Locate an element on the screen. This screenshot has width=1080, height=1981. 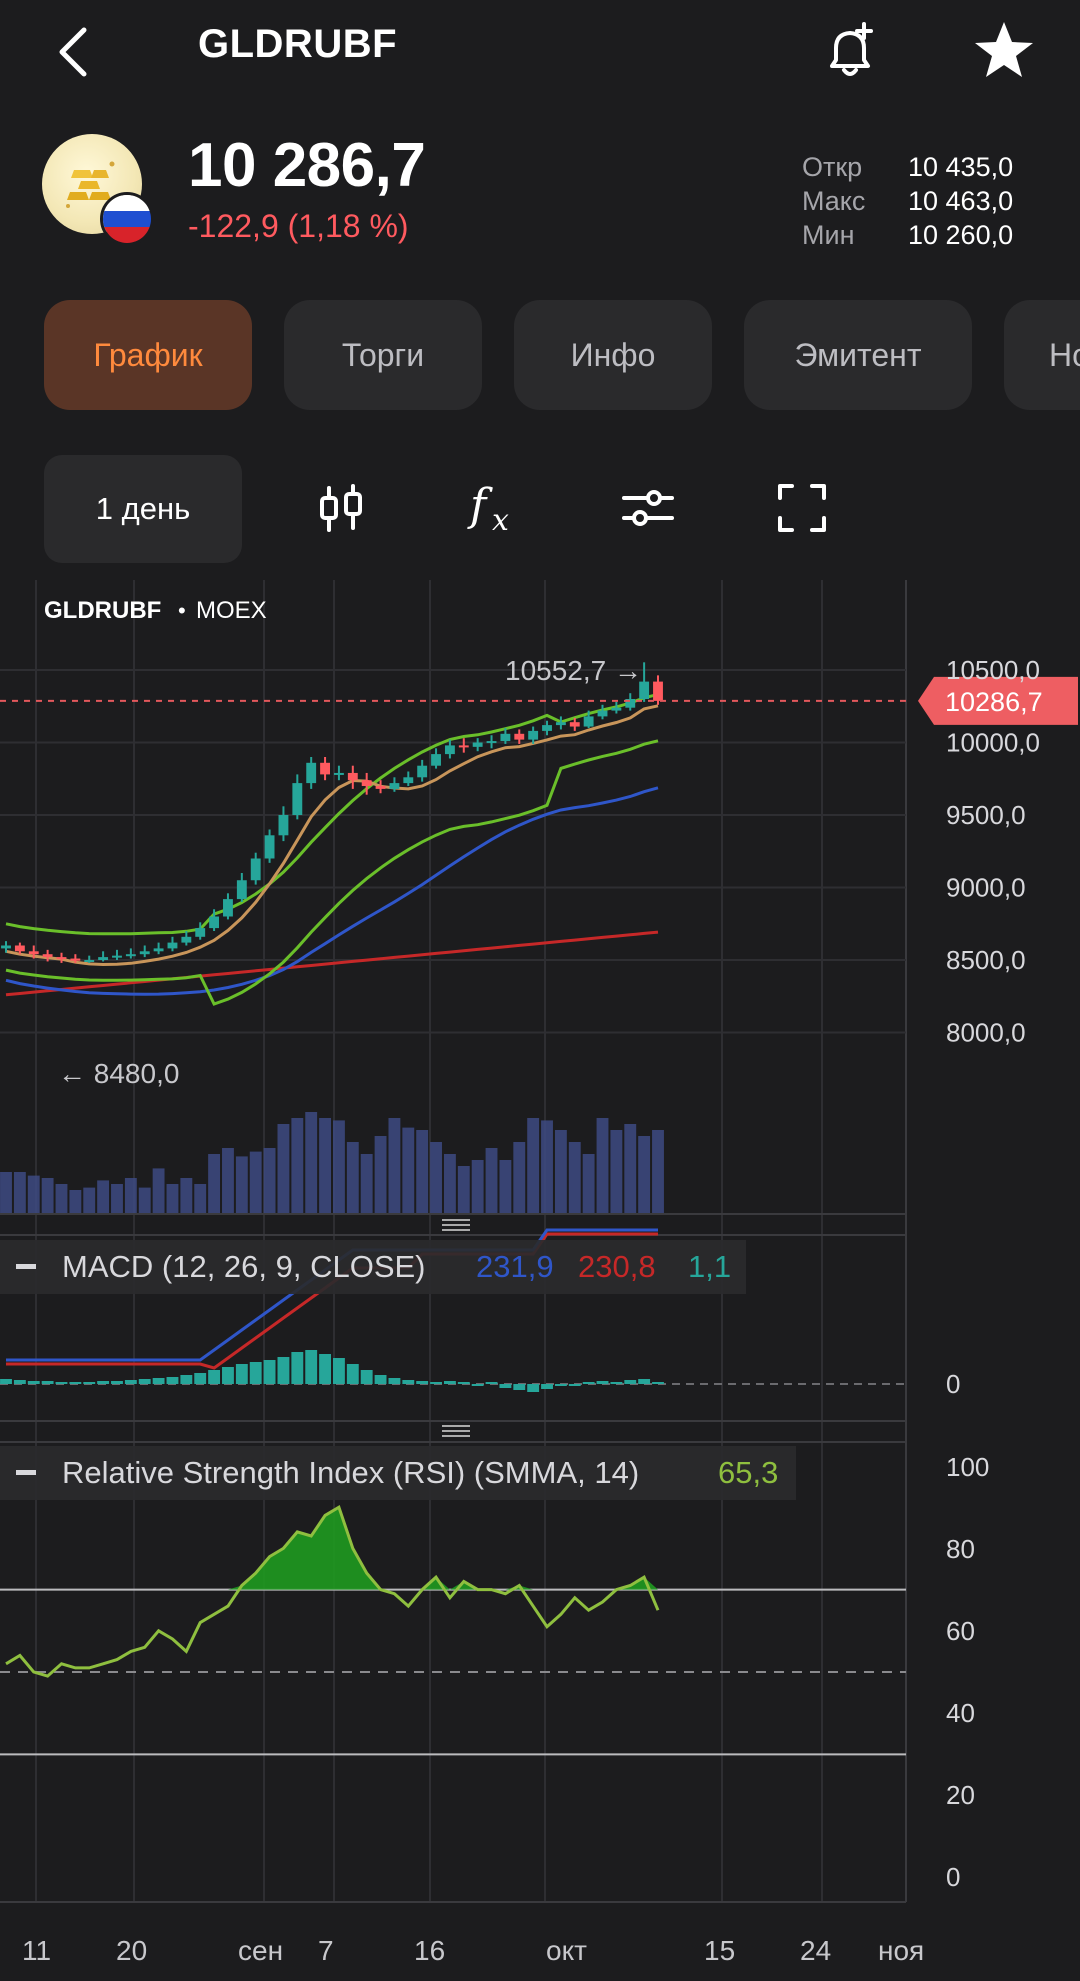
time-axis: 11 20 сен 7 16 окт 15 24 ноя is located at coordinates (473, 1950).